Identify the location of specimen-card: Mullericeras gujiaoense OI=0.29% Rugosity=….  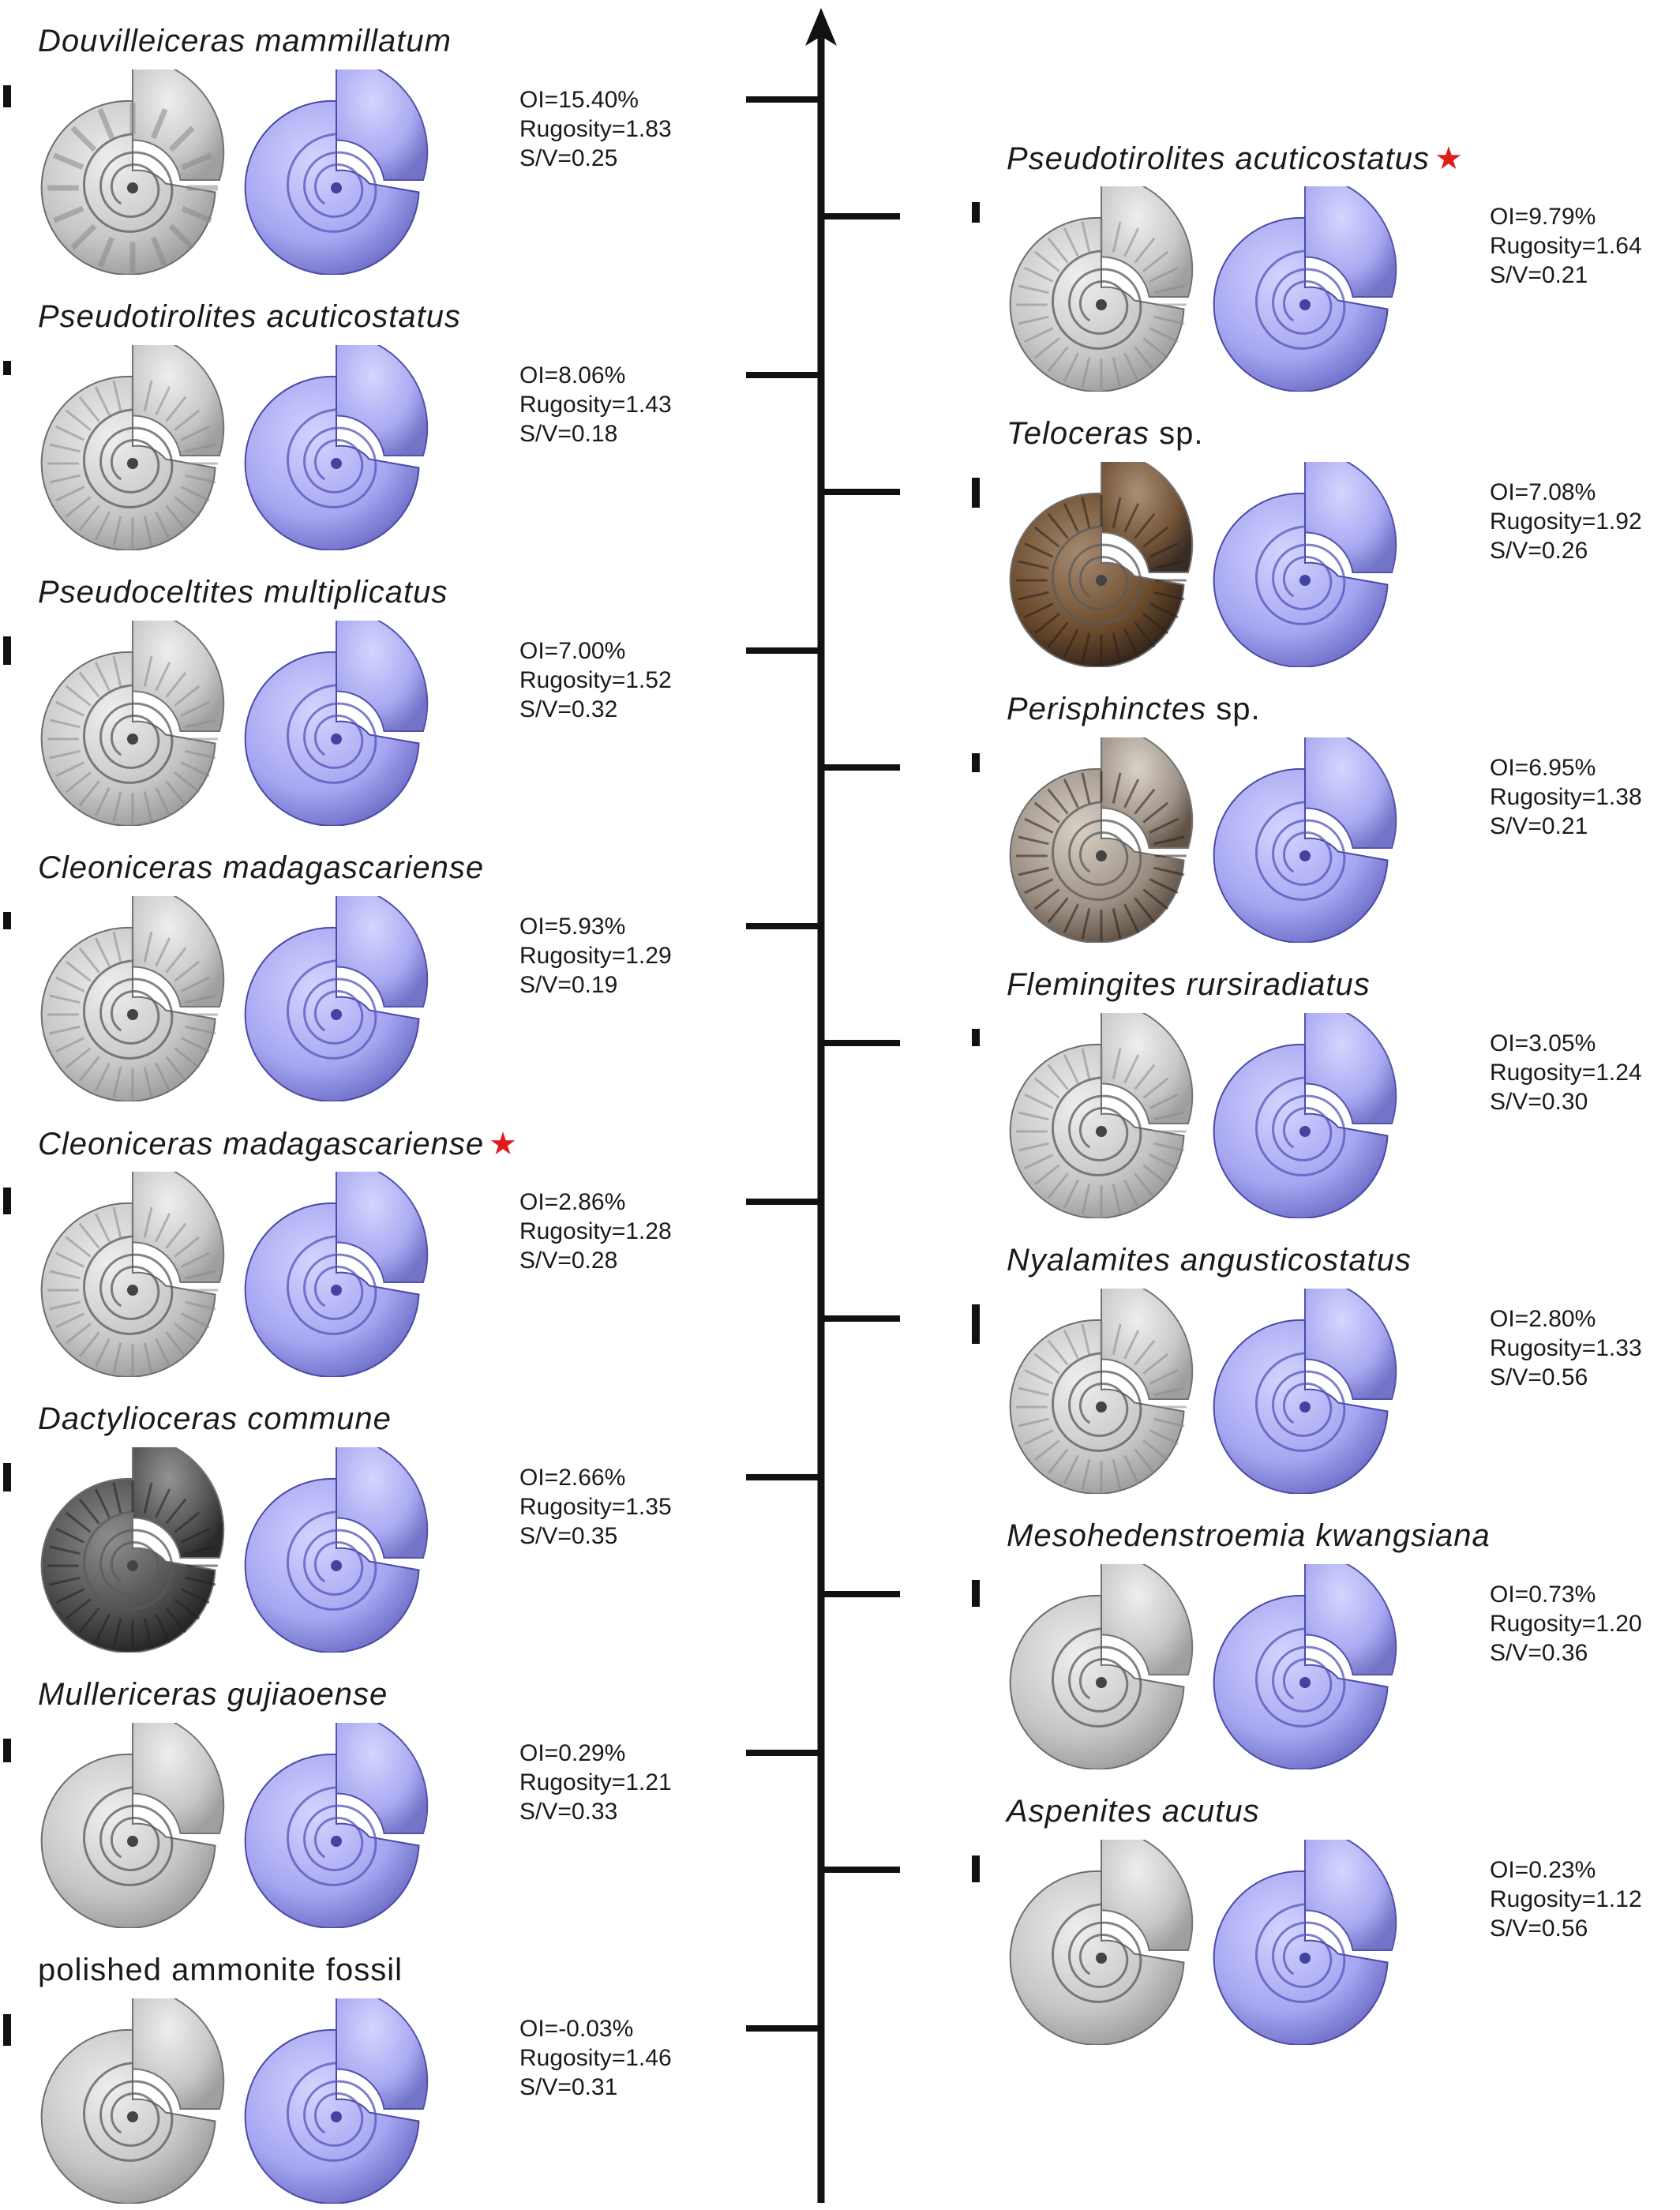
(431, 1807).